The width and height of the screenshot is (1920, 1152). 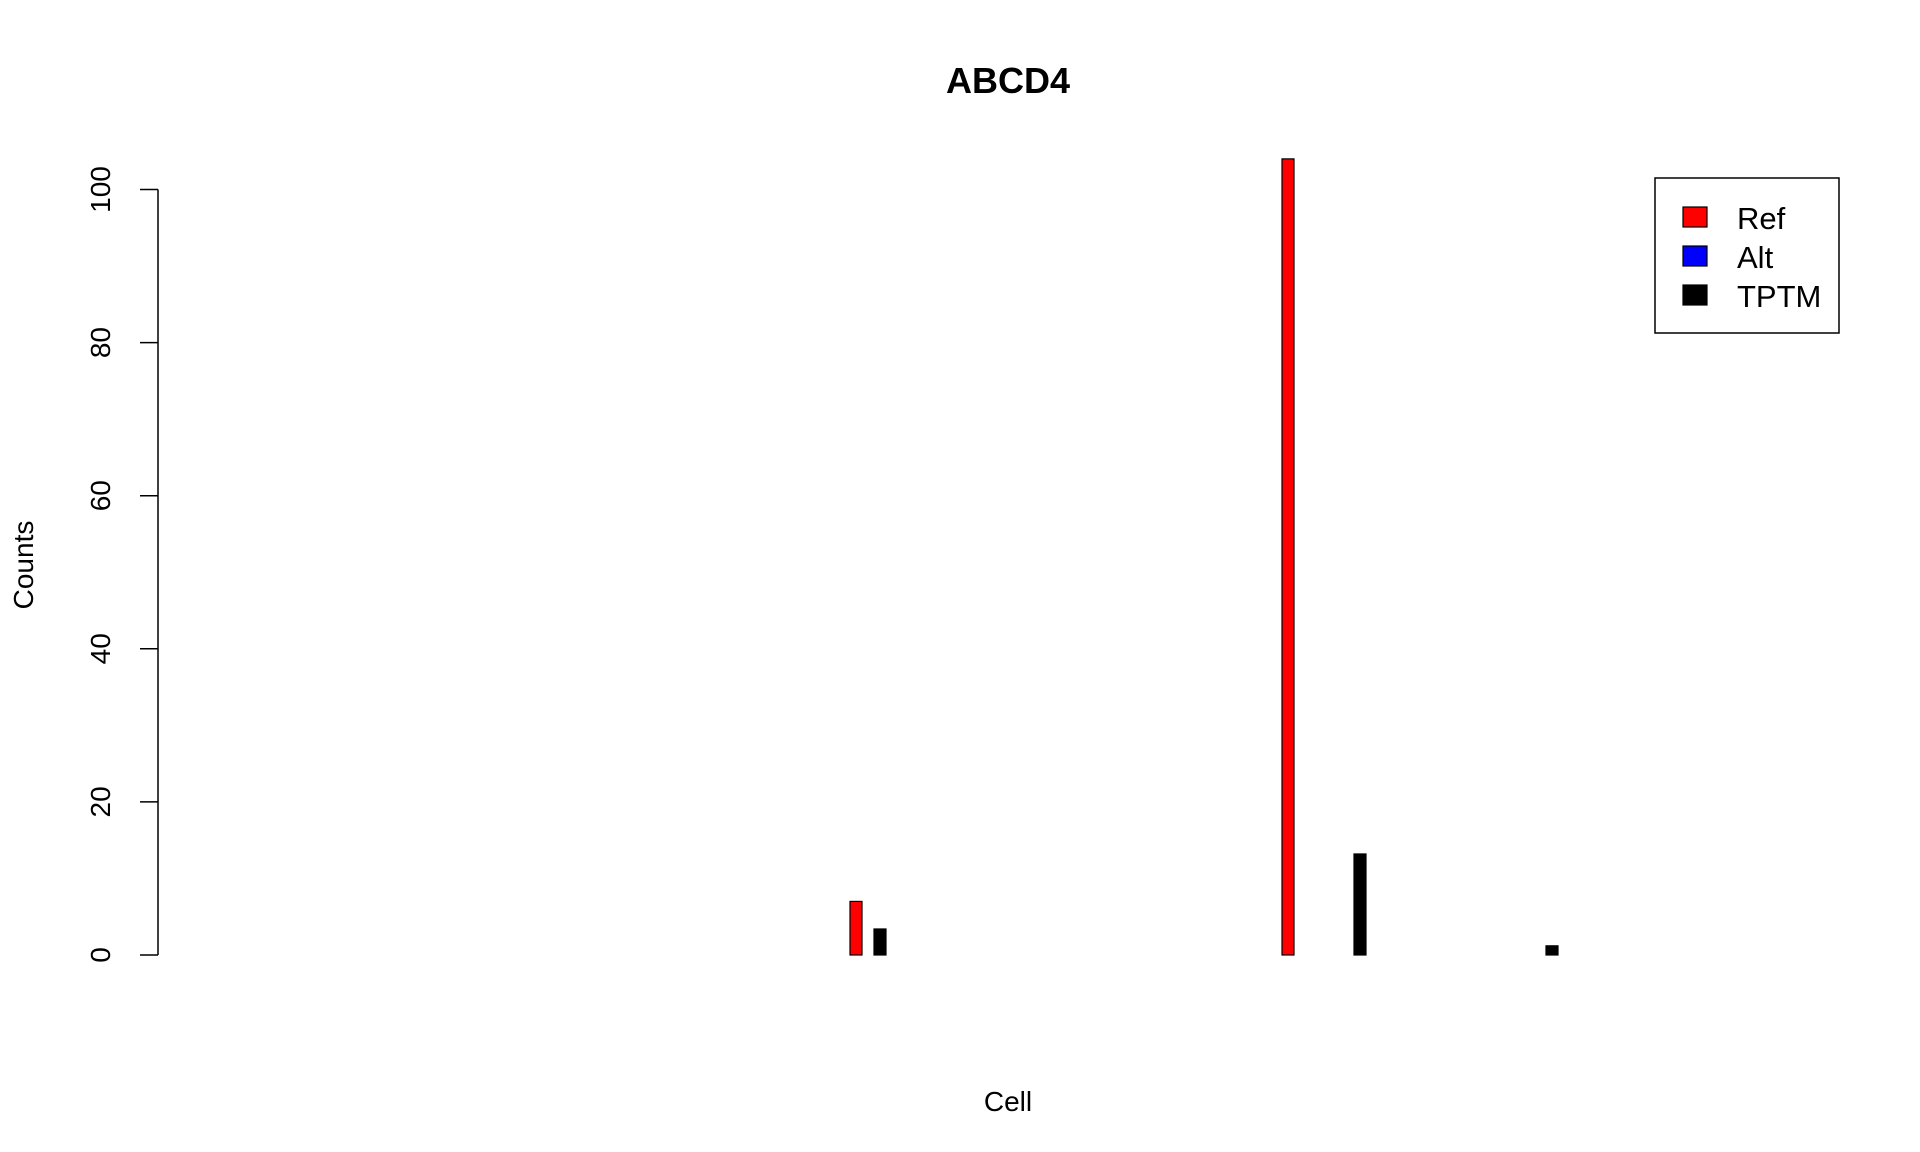 What do you see at coordinates (122, 564) in the screenshot?
I see `y-axis: 0 20 40 60 80 100` at bounding box center [122, 564].